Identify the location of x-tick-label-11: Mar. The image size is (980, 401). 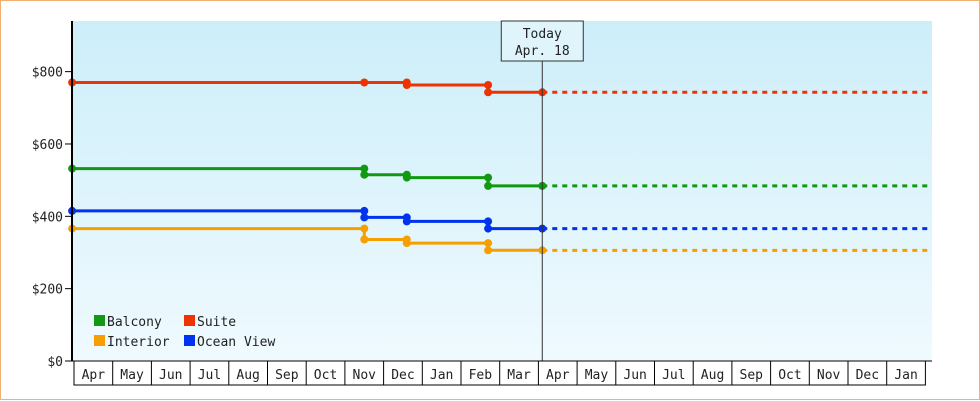
(519, 375).